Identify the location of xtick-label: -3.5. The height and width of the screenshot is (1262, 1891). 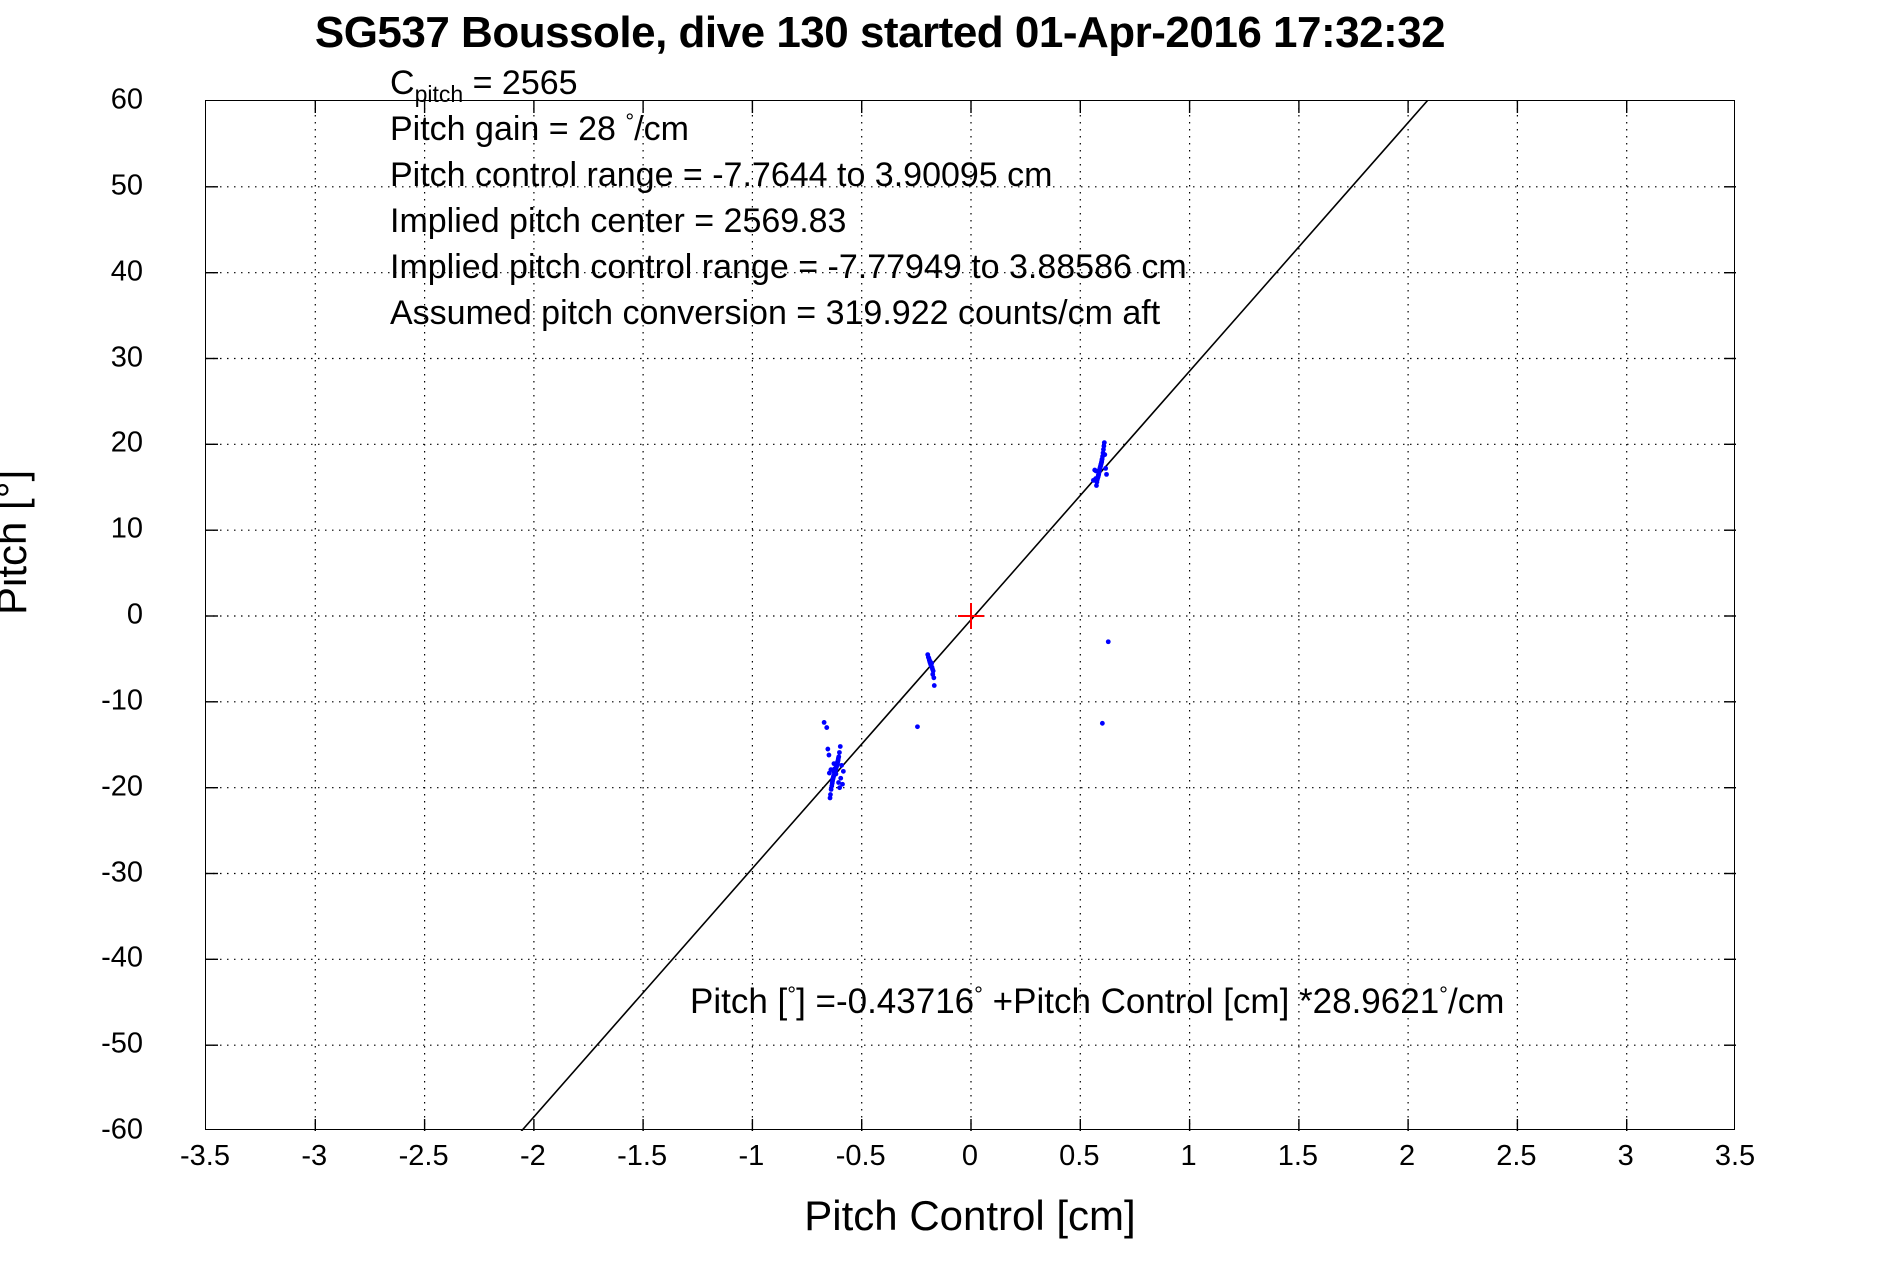
(205, 1156).